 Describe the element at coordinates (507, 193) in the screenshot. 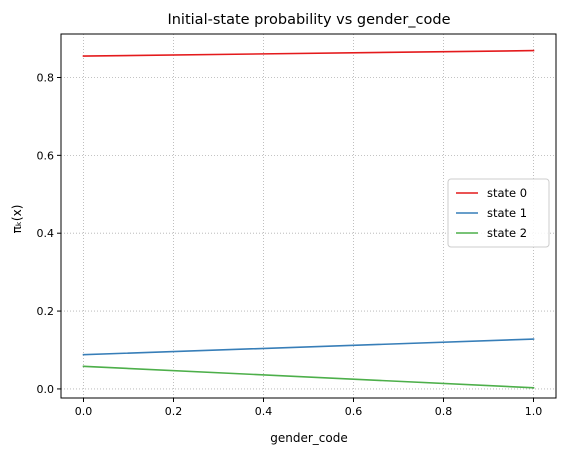

I see `legend-label: state 0` at that location.